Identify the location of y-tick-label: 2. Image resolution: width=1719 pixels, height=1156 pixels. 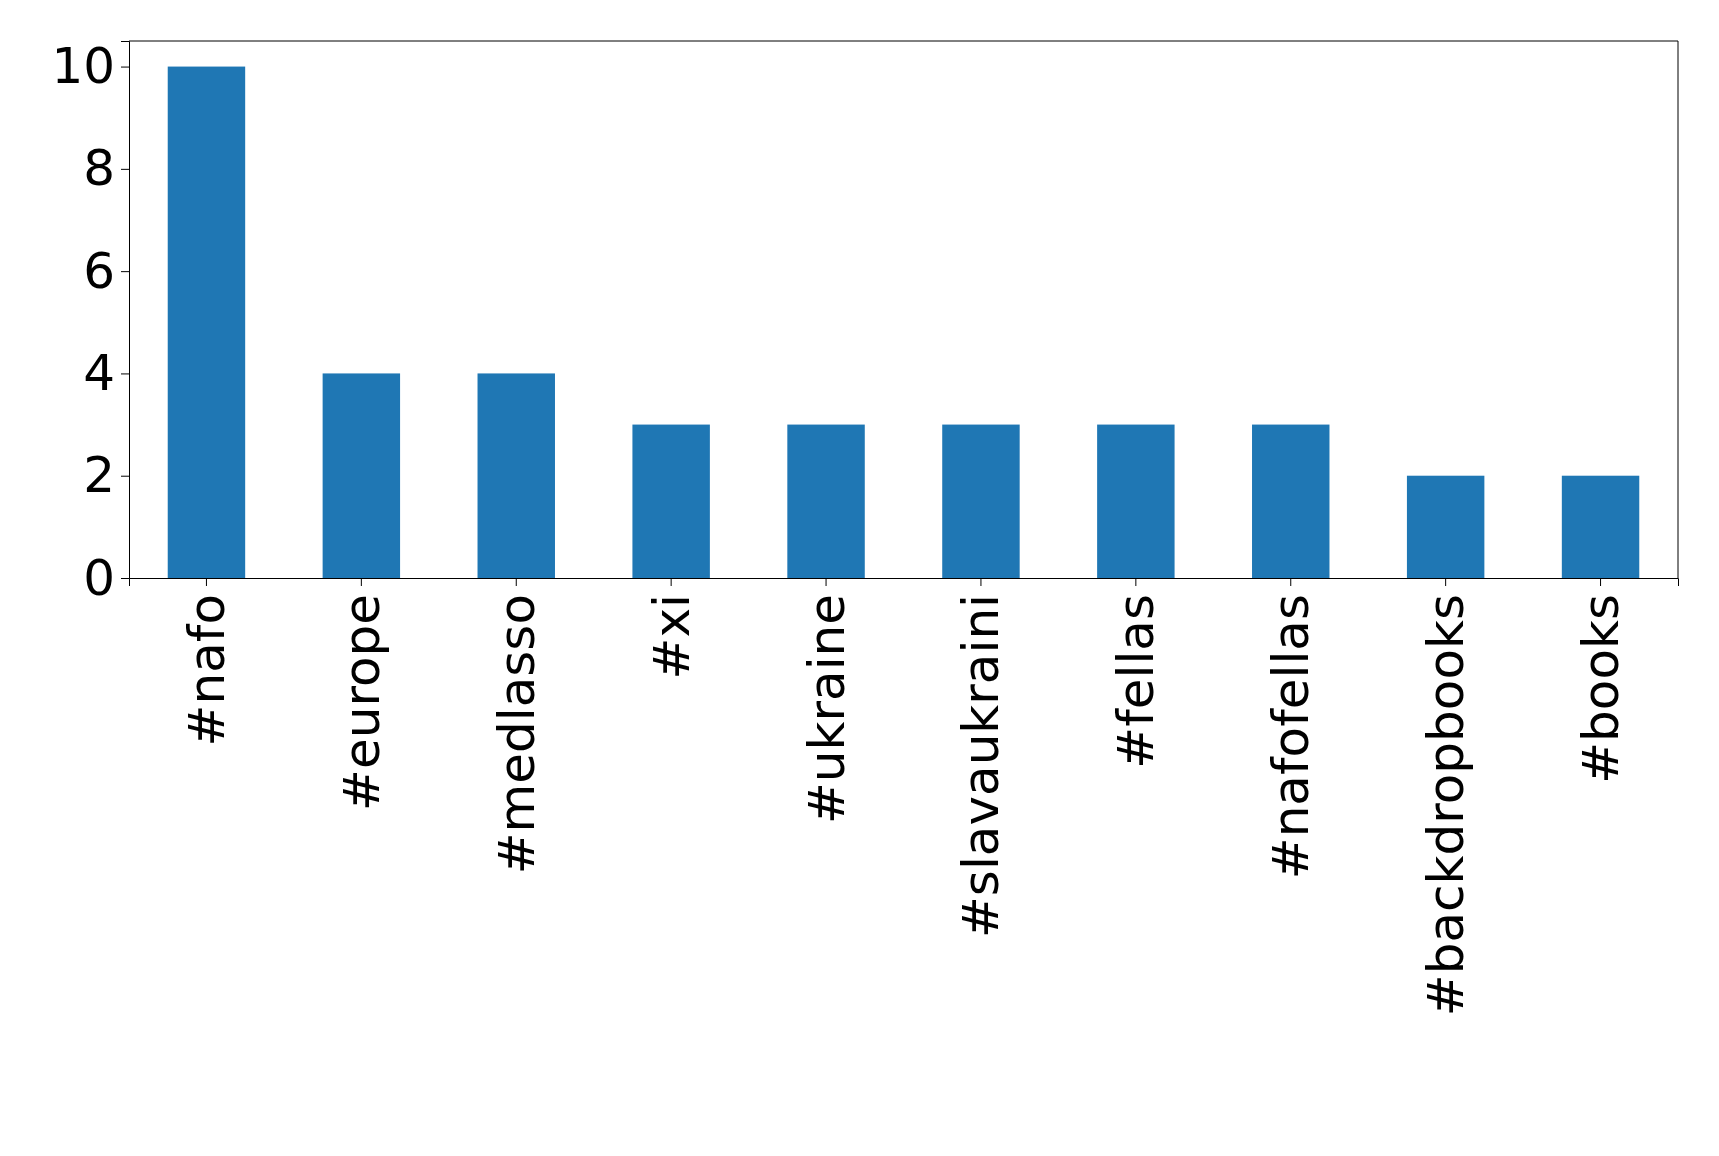
(99, 475).